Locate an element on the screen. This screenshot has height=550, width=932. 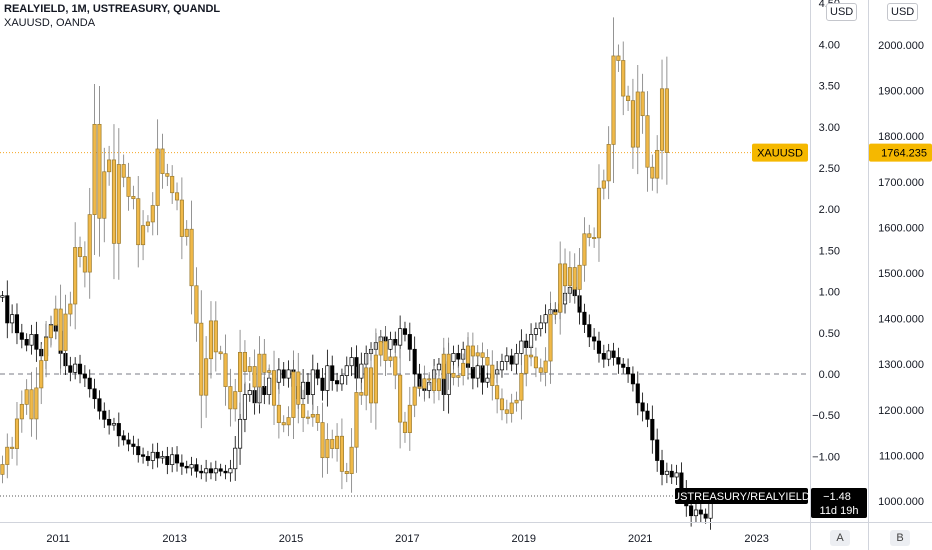
right-axis-tick-label: 1200.000 is located at coordinates (901, 411).